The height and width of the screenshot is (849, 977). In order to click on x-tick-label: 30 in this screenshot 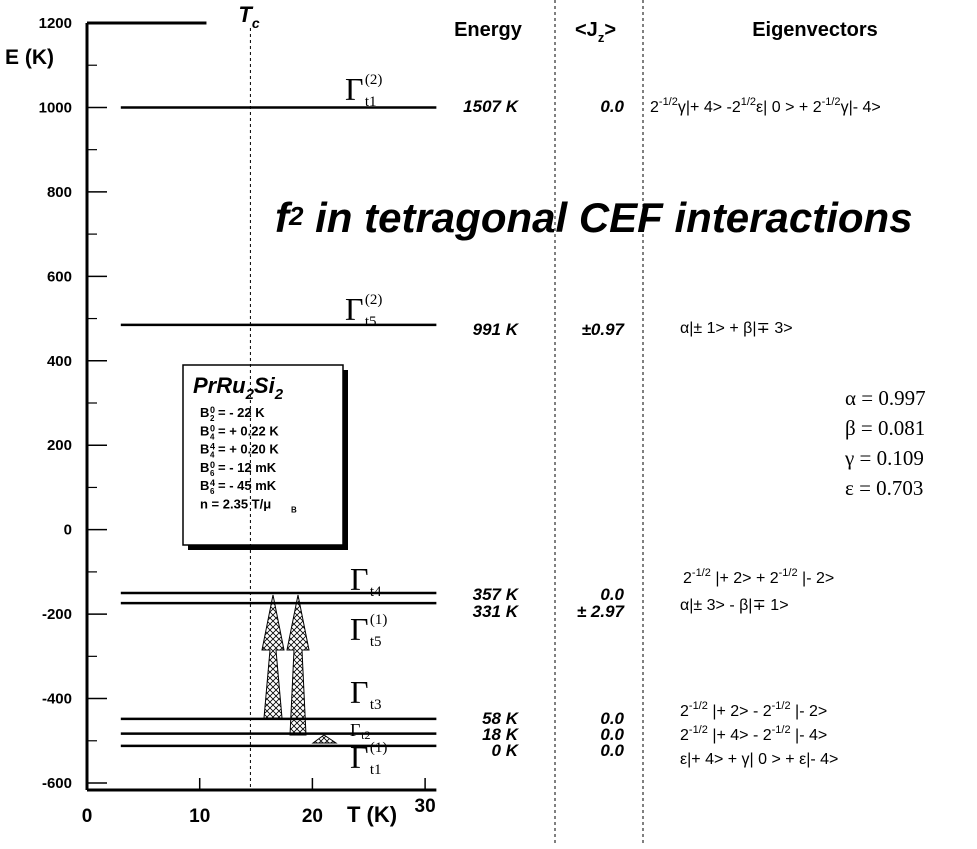, I will do `click(425, 806)`.